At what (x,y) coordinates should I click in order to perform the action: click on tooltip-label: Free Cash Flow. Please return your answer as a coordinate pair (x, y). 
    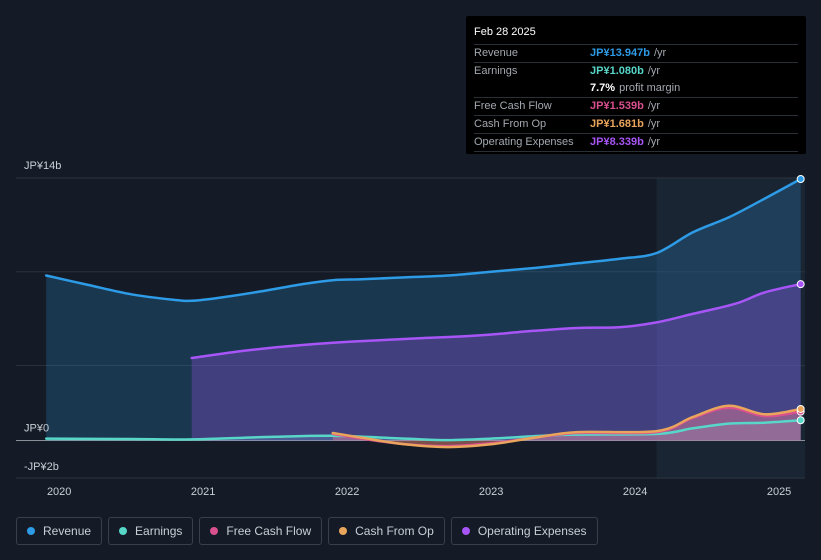
    Looking at the image, I should click on (513, 106).